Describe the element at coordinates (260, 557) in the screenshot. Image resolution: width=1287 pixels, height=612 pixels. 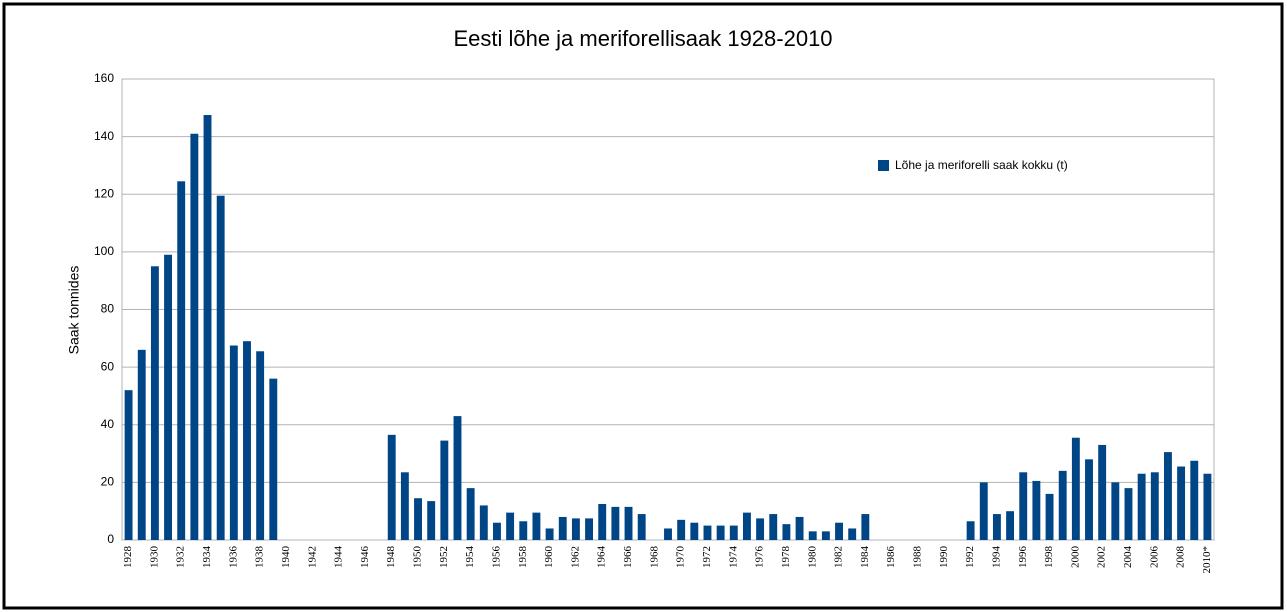
I see `x-tick-label: 1938` at that location.